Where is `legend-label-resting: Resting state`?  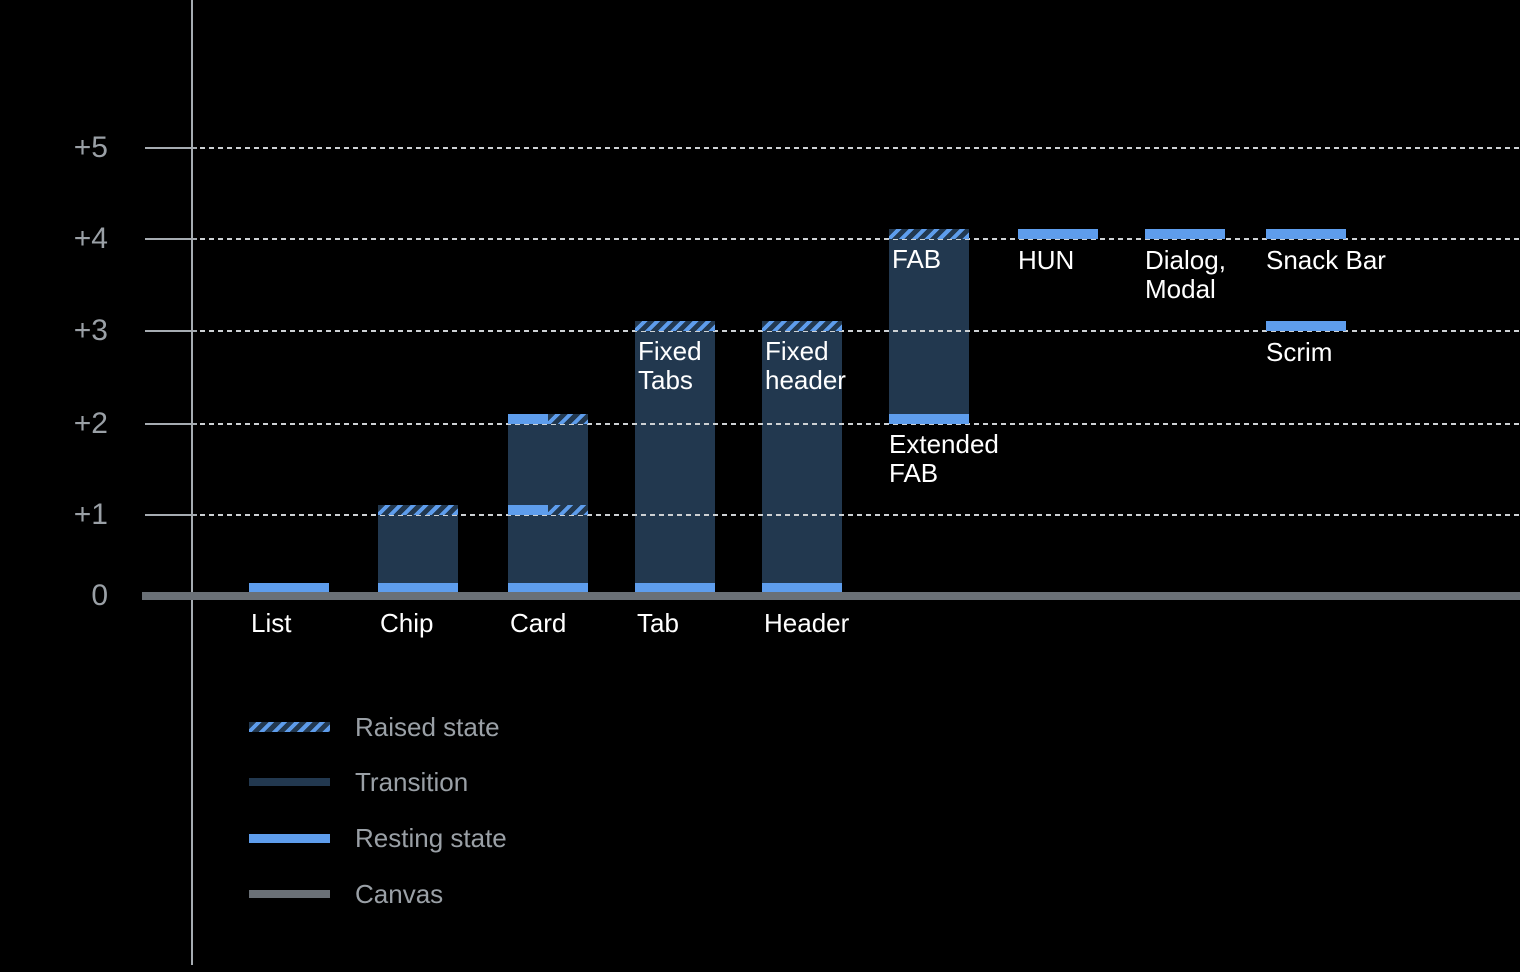 legend-label-resting: Resting state is located at coordinates (431, 838).